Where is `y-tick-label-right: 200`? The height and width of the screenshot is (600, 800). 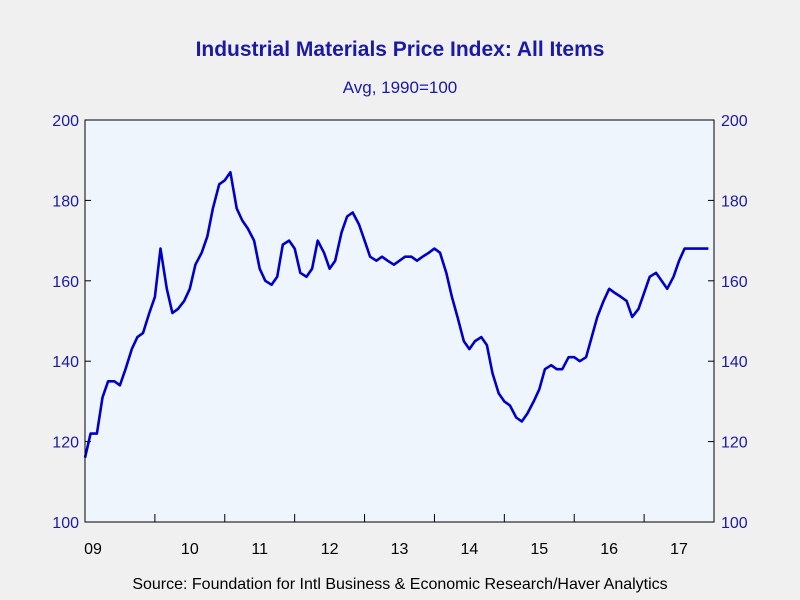
y-tick-label-right: 200 is located at coordinates (734, 121).